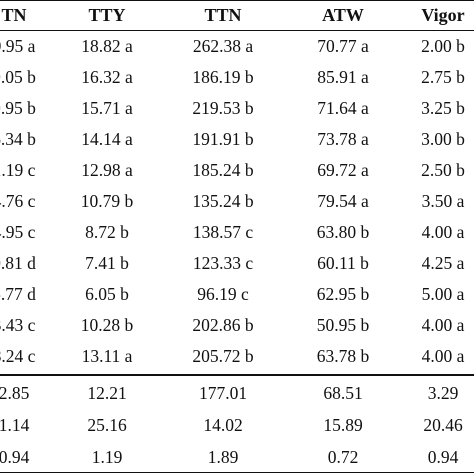 The image size is (474, 474). What do you see at coordinates (18, 201) in the screenshot?
I see `table-cell: 4.76 c` at bounding box center [18, 201].